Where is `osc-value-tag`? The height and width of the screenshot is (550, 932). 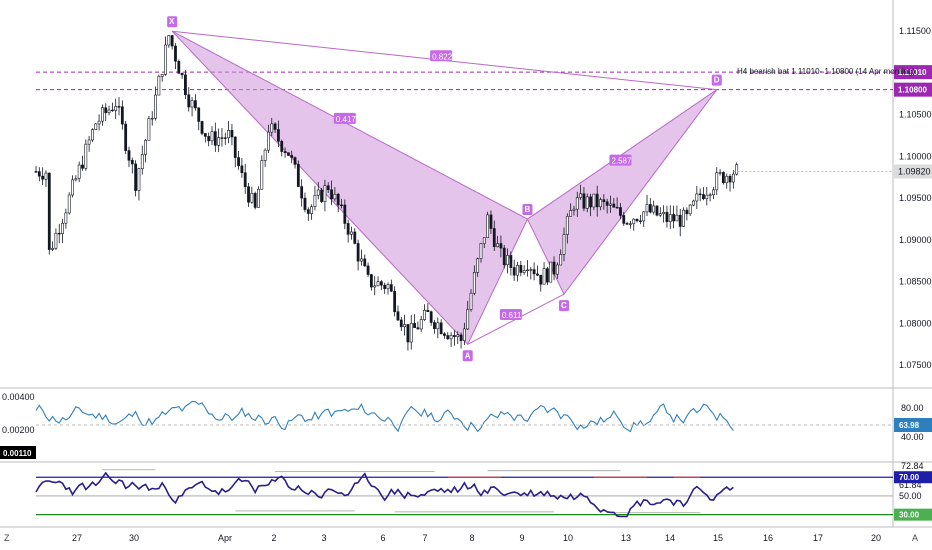 osc-value-tag is located at coordinates (913, 425).